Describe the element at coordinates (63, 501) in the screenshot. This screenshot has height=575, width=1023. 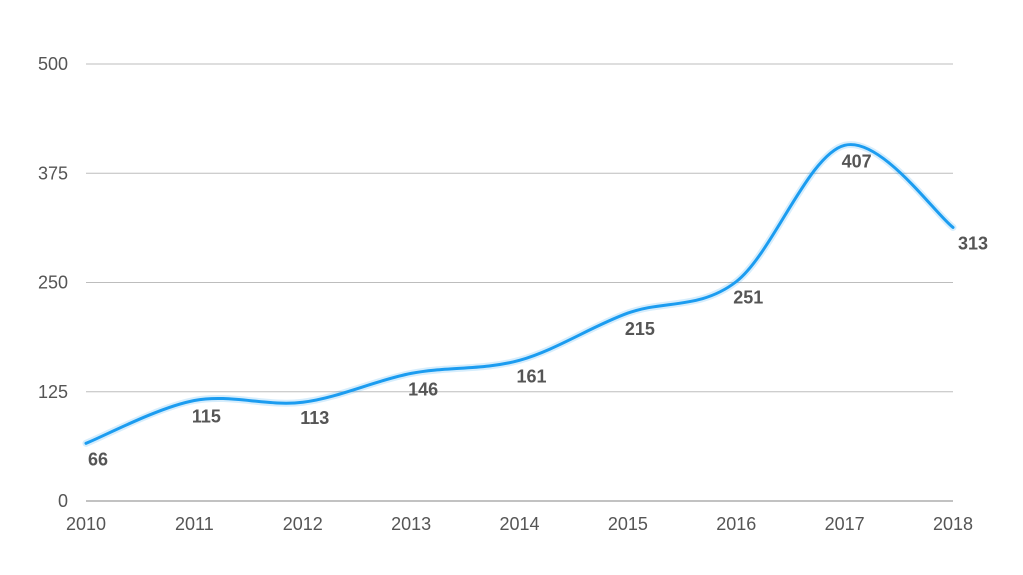
I see `y-tick-label: 0` at that location.